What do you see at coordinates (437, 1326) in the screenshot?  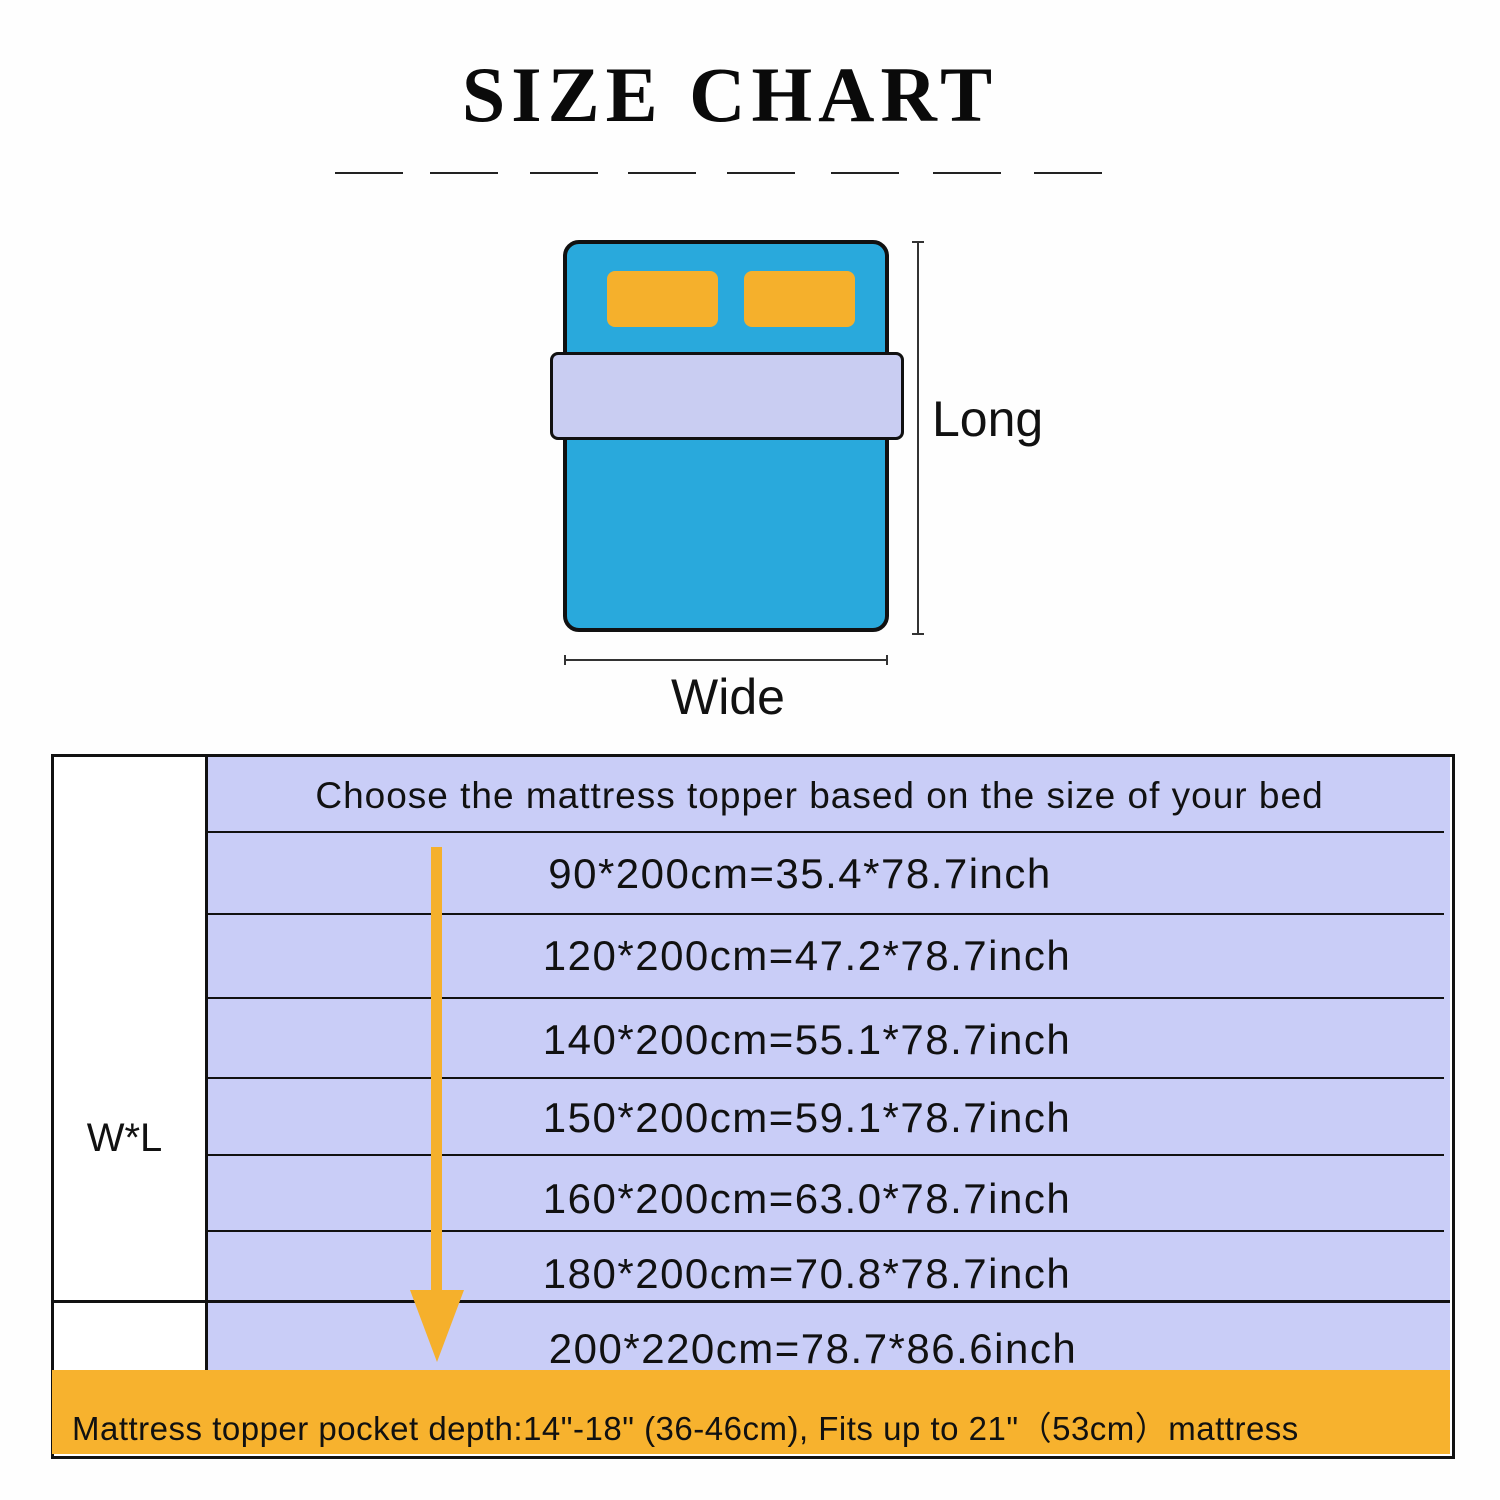 I see `arrow-head-icon` at bounding box center [437, 1326].